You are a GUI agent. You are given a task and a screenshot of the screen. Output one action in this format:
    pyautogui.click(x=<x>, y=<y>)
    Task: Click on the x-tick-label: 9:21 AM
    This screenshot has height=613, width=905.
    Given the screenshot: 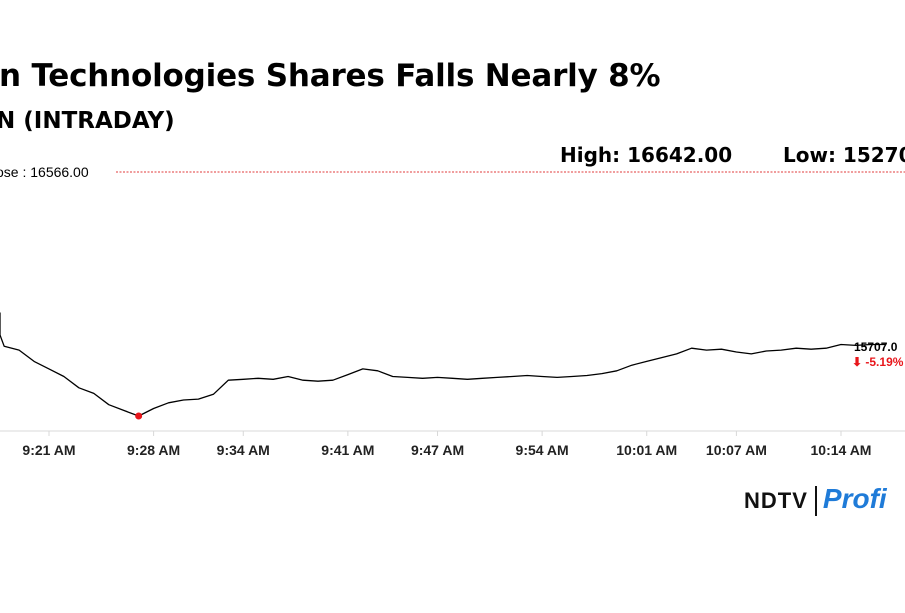 What is the action you would take?
    pyautogui.click(x=48, y=450)
    